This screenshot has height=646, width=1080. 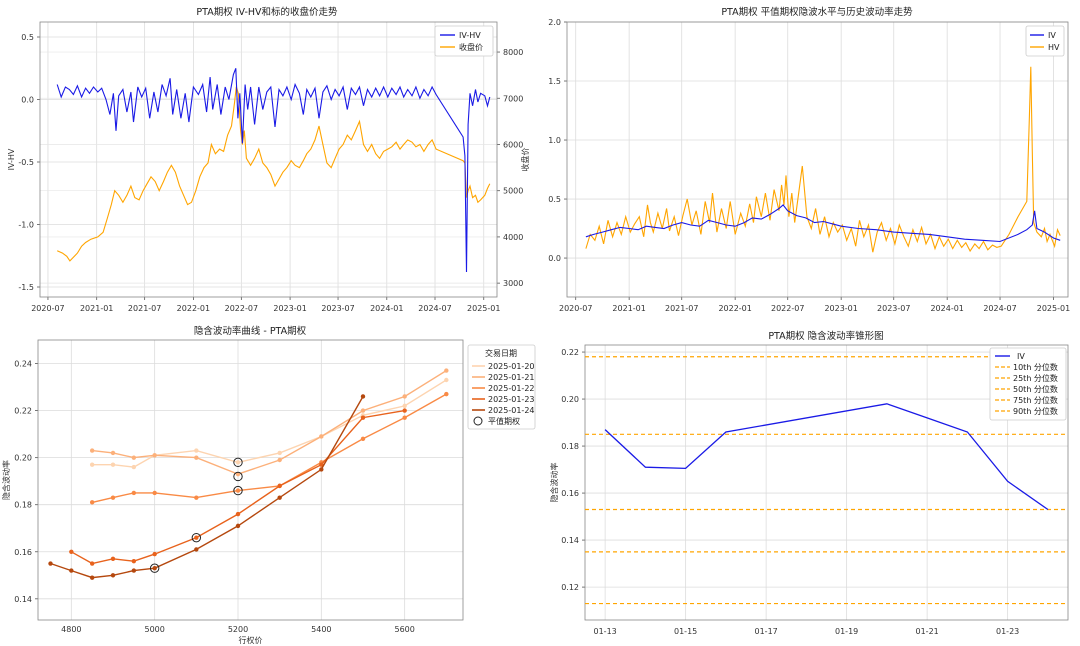 I want to click on p4-xtick-label: 01-23, so click(x=1007, y=631).